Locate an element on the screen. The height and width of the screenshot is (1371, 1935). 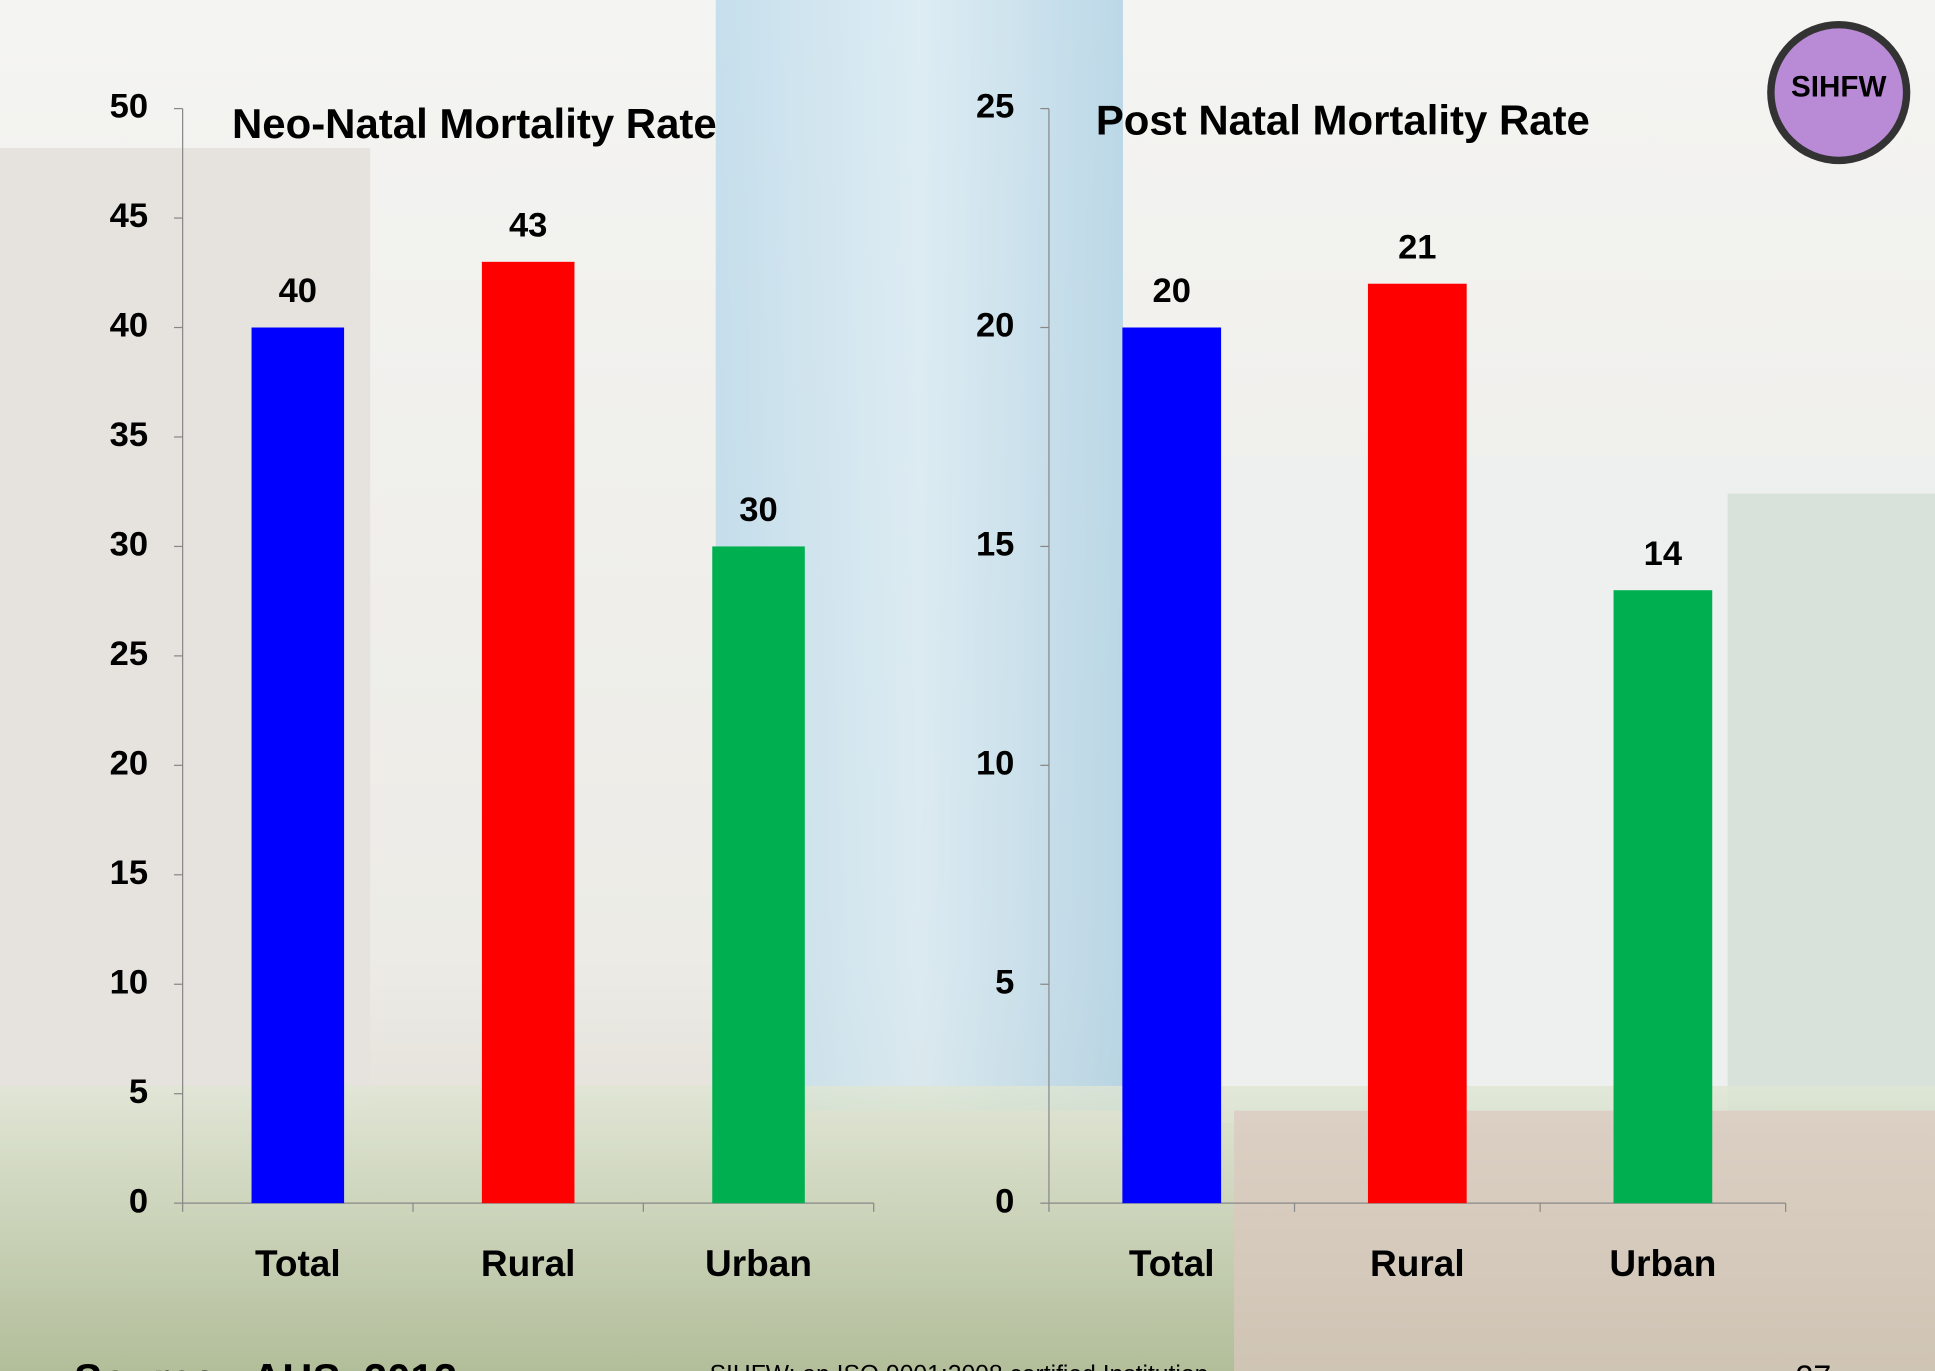
data-label: 43 is located at coordinates (528, 225).